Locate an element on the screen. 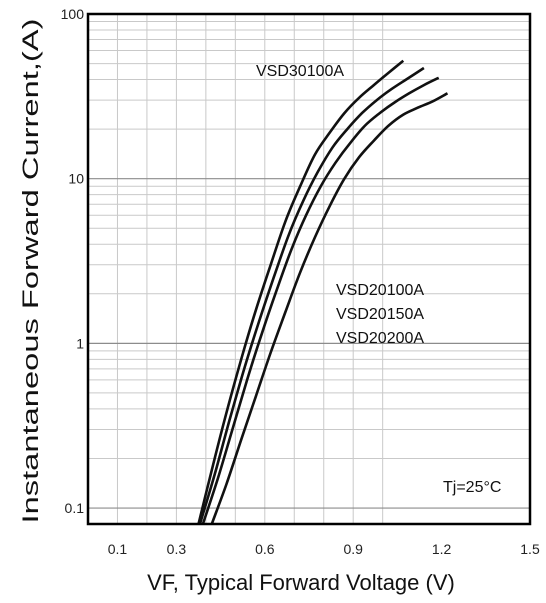  annotation-vsd30100a: VSD30100A is located at coordinates (300, 71).